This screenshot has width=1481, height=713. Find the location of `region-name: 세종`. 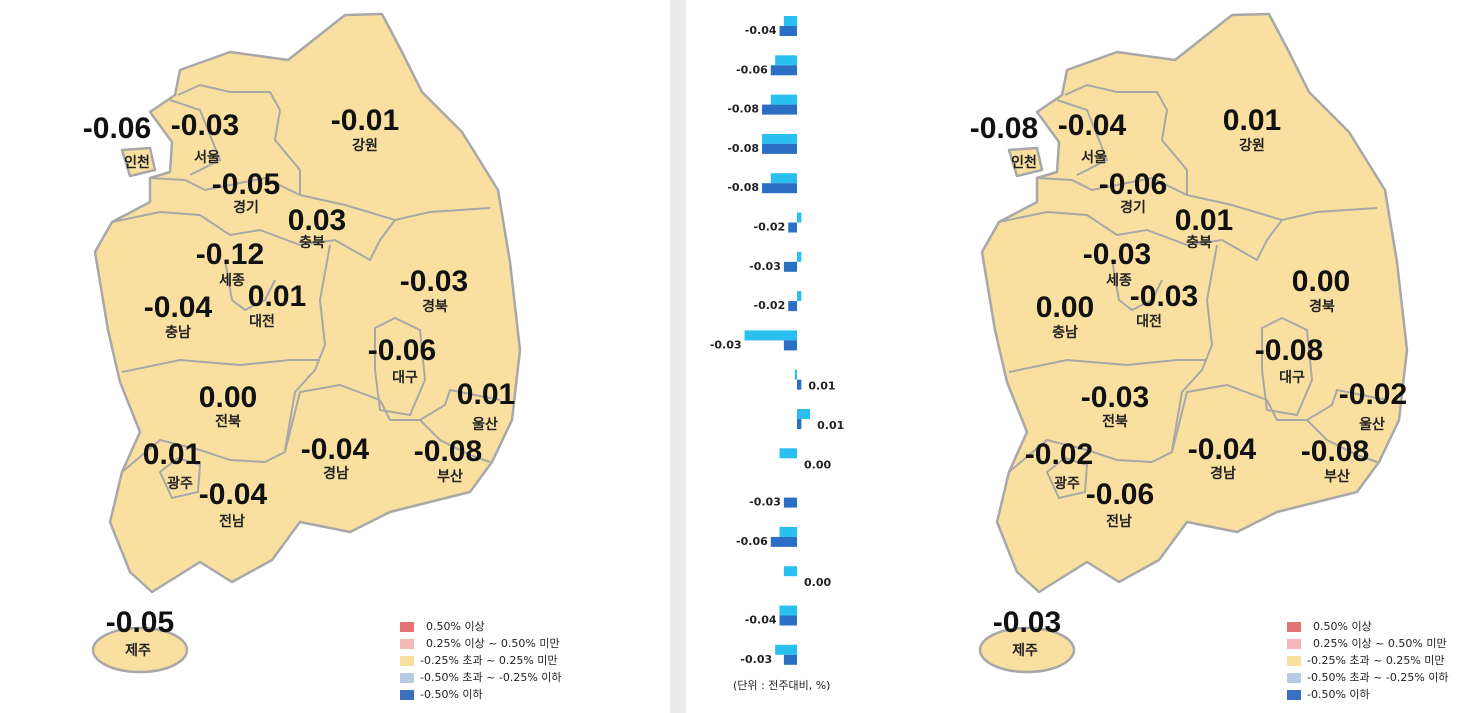

region-name: 세종 is located at coordinates (232, 281).